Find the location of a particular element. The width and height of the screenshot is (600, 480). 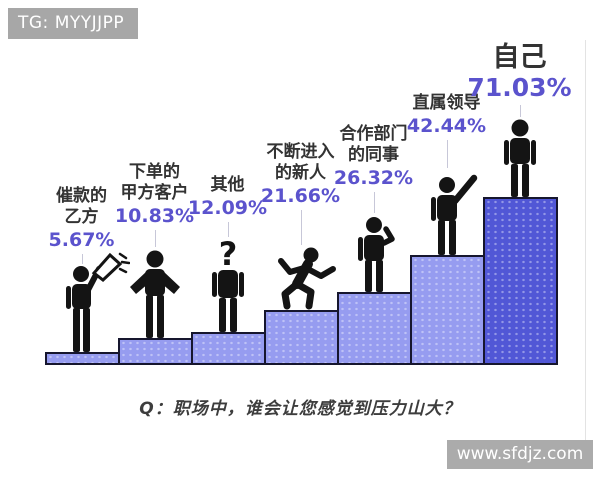

category-label-6: 直属领导 42.44% is located at coordinates (447, 115).